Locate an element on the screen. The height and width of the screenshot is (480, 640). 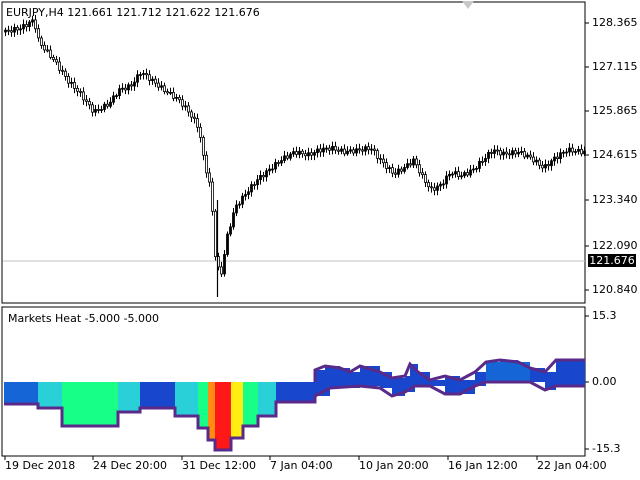
time-label: 19 Dec 2018 is located at coordinates (40, 465).